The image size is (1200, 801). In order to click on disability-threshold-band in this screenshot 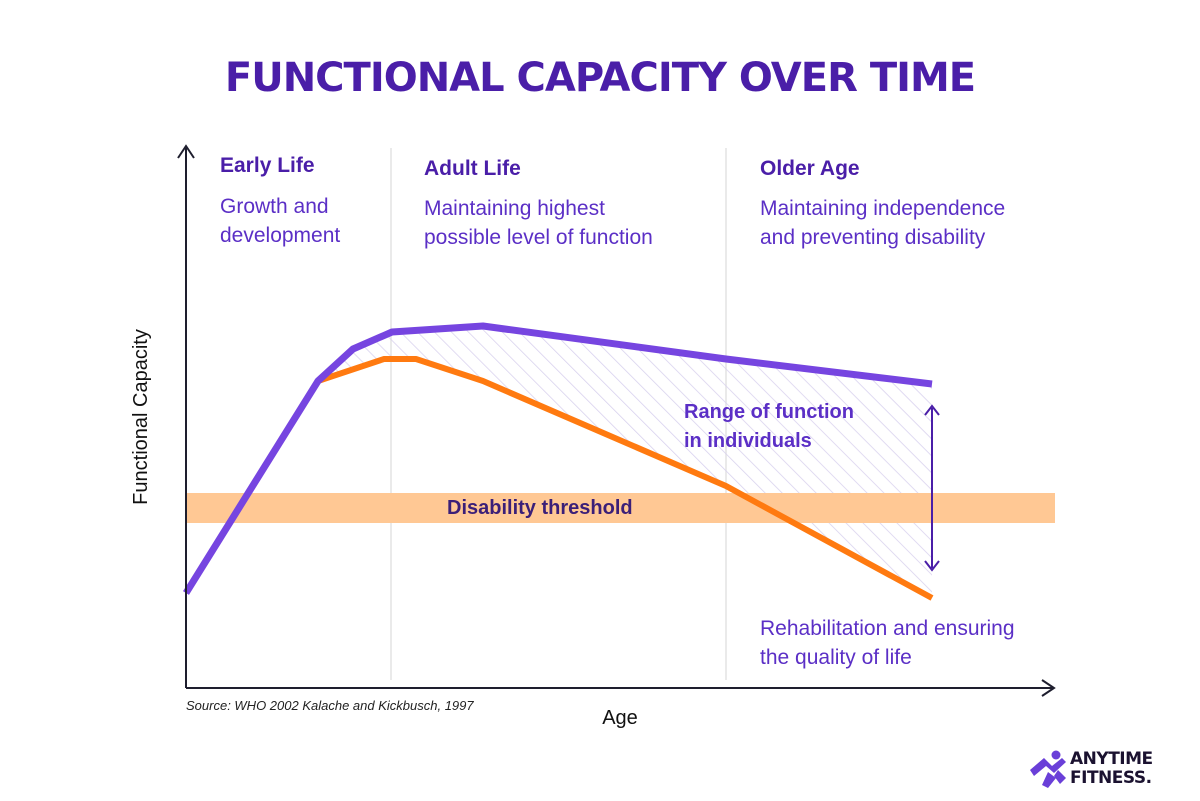, I will do `click(620, 508)`.